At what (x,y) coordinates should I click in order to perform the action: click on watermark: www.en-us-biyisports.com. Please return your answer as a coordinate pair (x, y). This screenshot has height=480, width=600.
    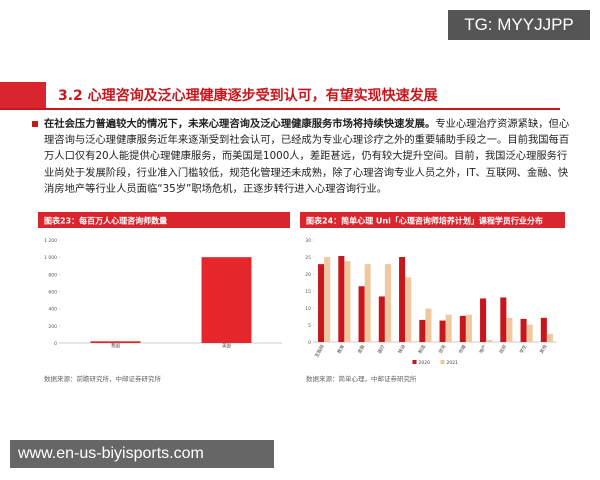
    Looking at the image, I should click on (142, 454).